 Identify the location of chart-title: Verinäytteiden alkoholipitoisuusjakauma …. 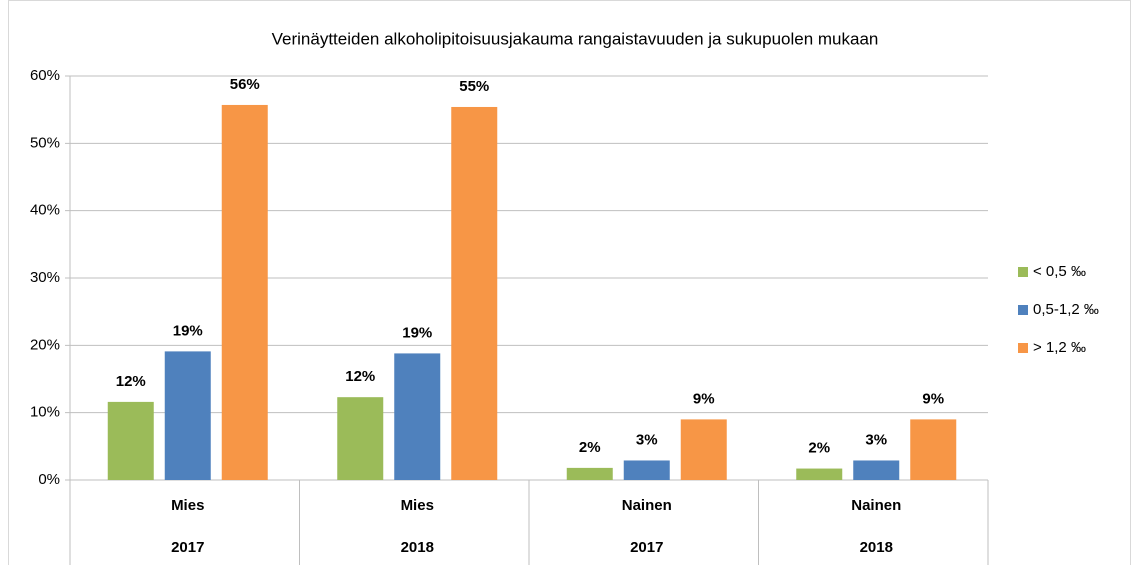
(575, 38).